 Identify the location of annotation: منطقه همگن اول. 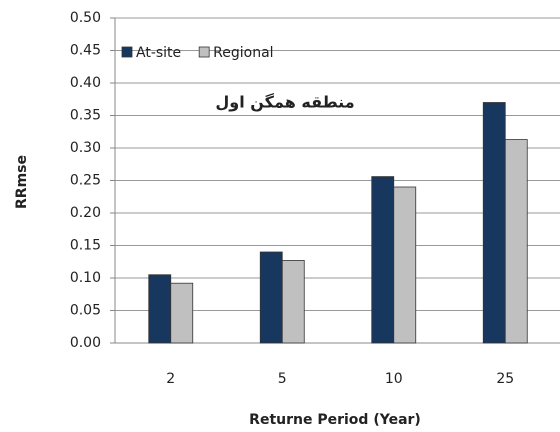
(284, 102).